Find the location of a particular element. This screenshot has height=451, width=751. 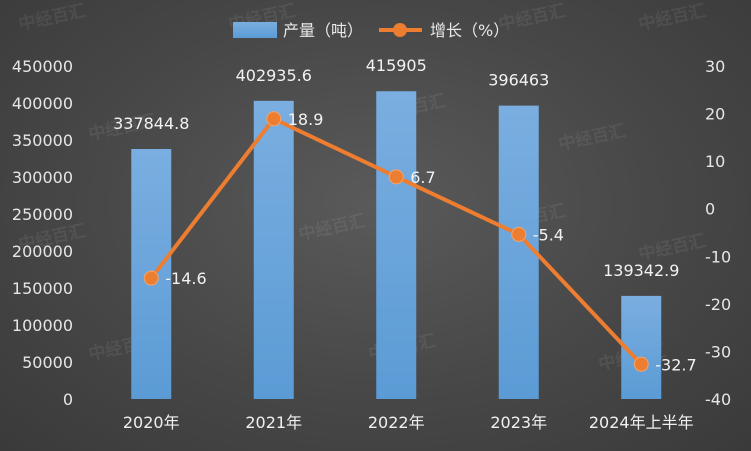

right-axis: -40 -30 -20 -10 0 10 20 30 is located at coordinates (718, 233).